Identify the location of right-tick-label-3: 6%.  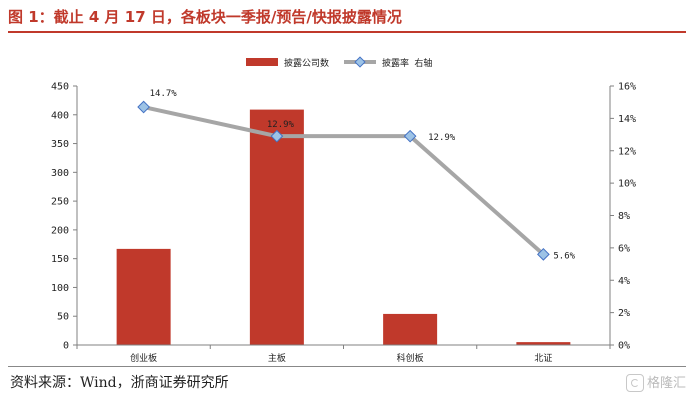
(624, 248).